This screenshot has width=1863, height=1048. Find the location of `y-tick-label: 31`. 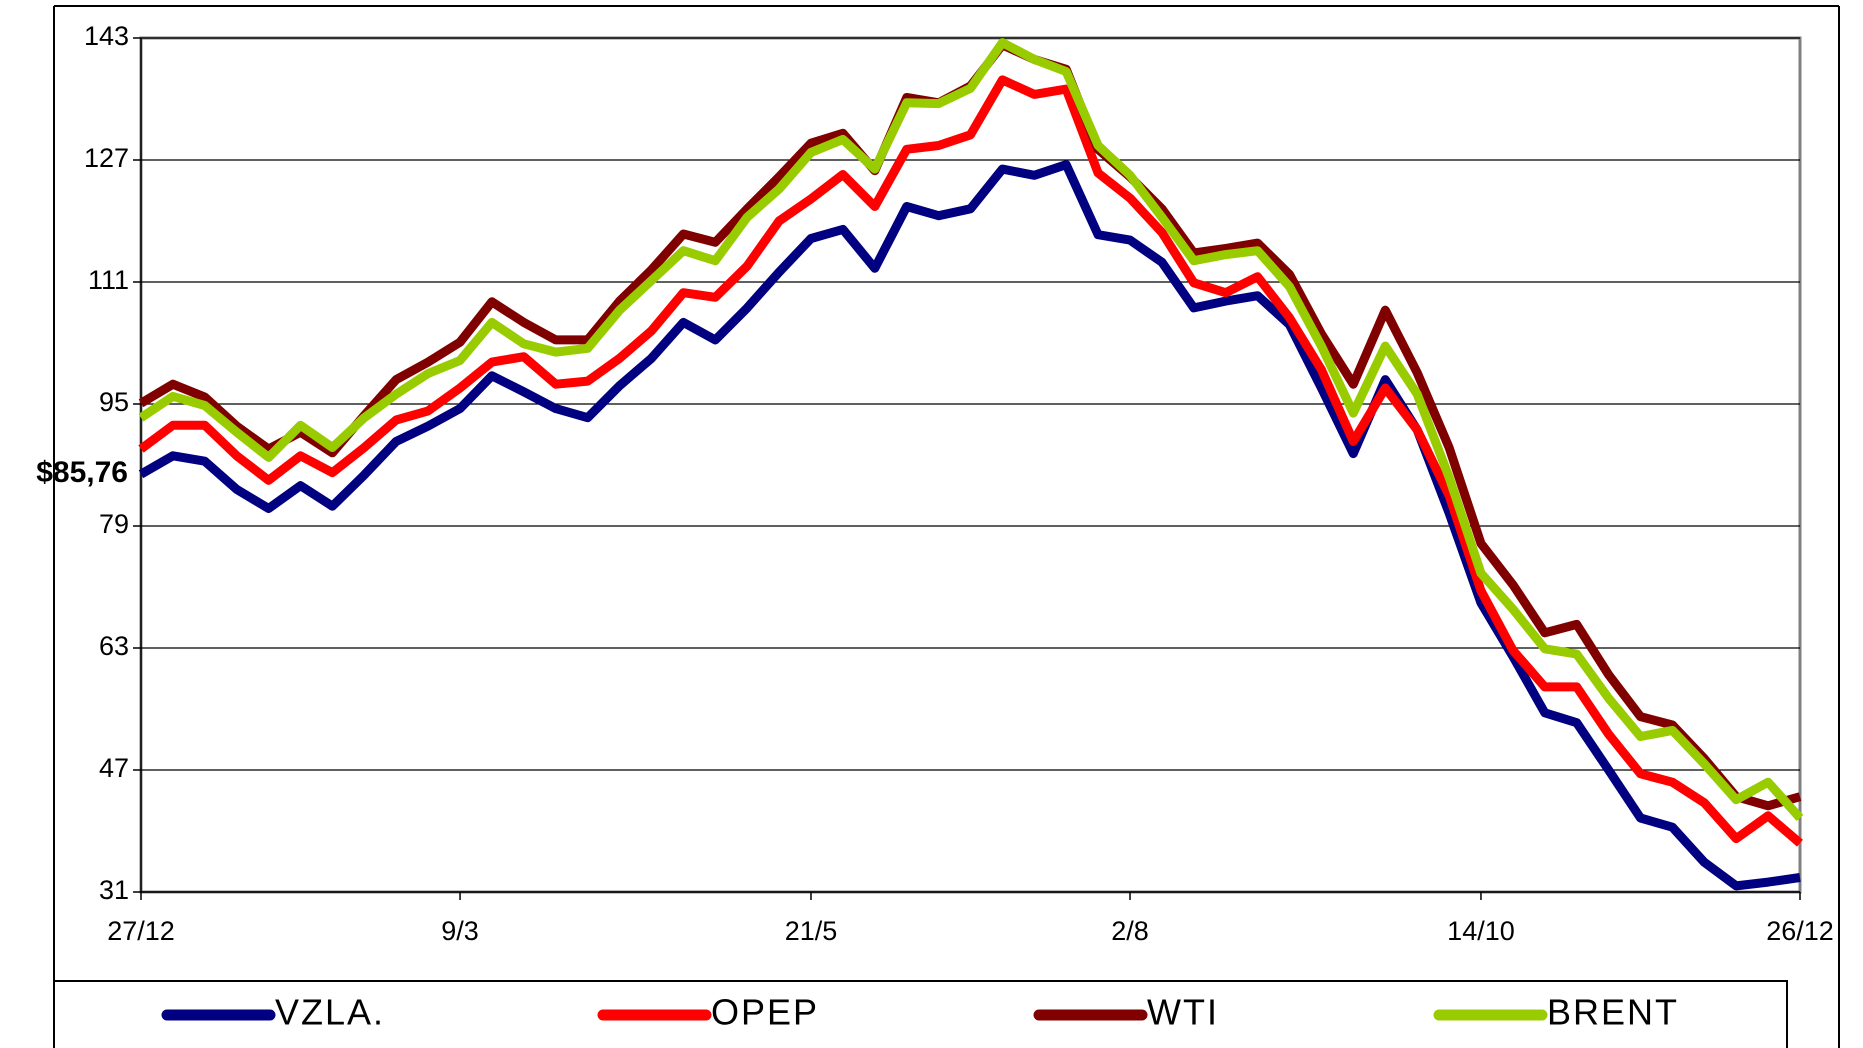

y-tick-label: 31 is located at coordinates (114, 890).